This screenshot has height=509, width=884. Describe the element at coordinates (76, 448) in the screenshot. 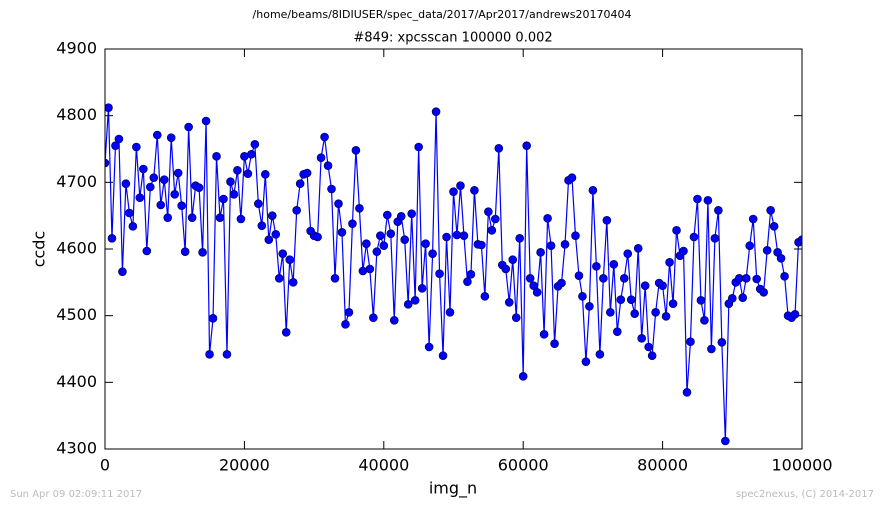

I see `y-tick-label: 4300` at that location.